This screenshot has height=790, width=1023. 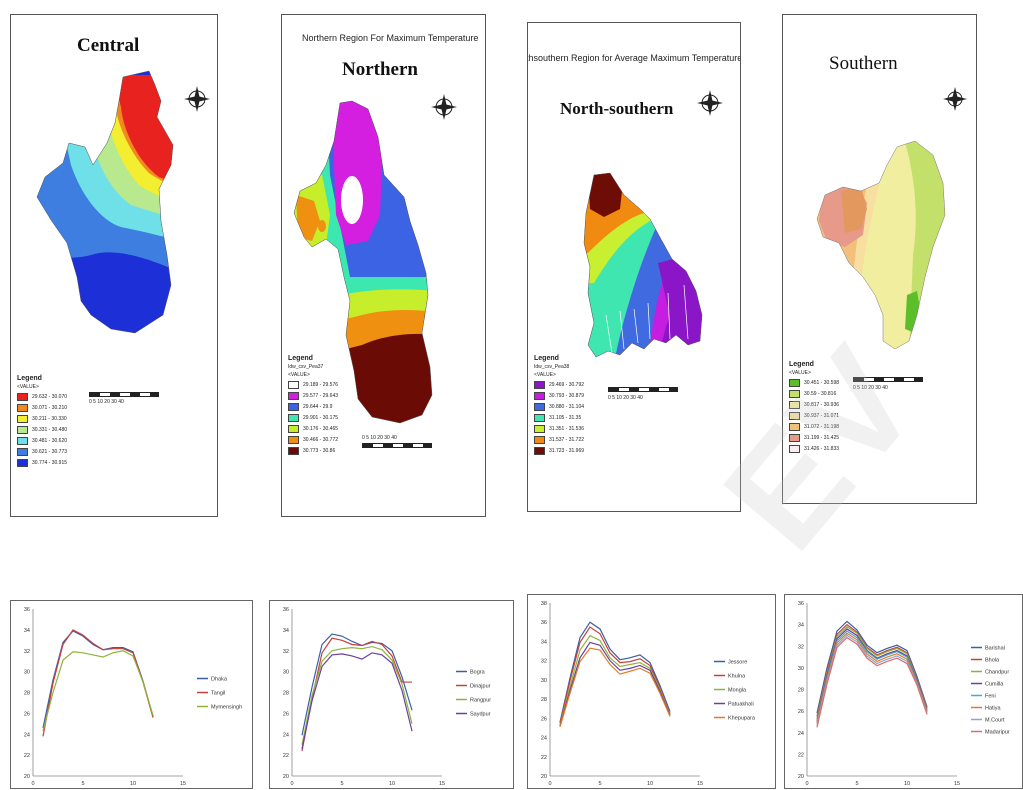 I want to click on legend-item-label: 29.469 - 30.792, so click(x=567, y=385).